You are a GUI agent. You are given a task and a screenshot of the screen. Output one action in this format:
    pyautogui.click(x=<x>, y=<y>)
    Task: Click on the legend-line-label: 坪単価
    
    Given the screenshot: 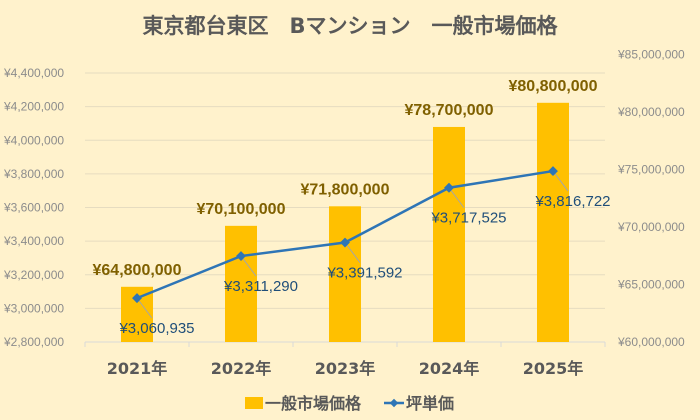 What is the action you would take?
    pyautogui.click(x=430, y=403)
    